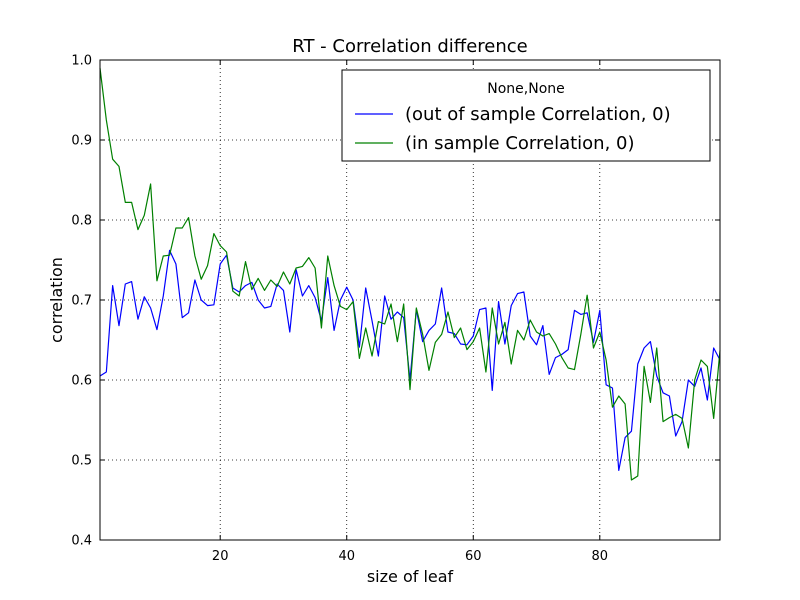 This screenshot has height=600, width=800. What do you see at coordinates (473, 556) in the screenshot?
I see `x-tick-label: 60` at bounding box center [473, 556].